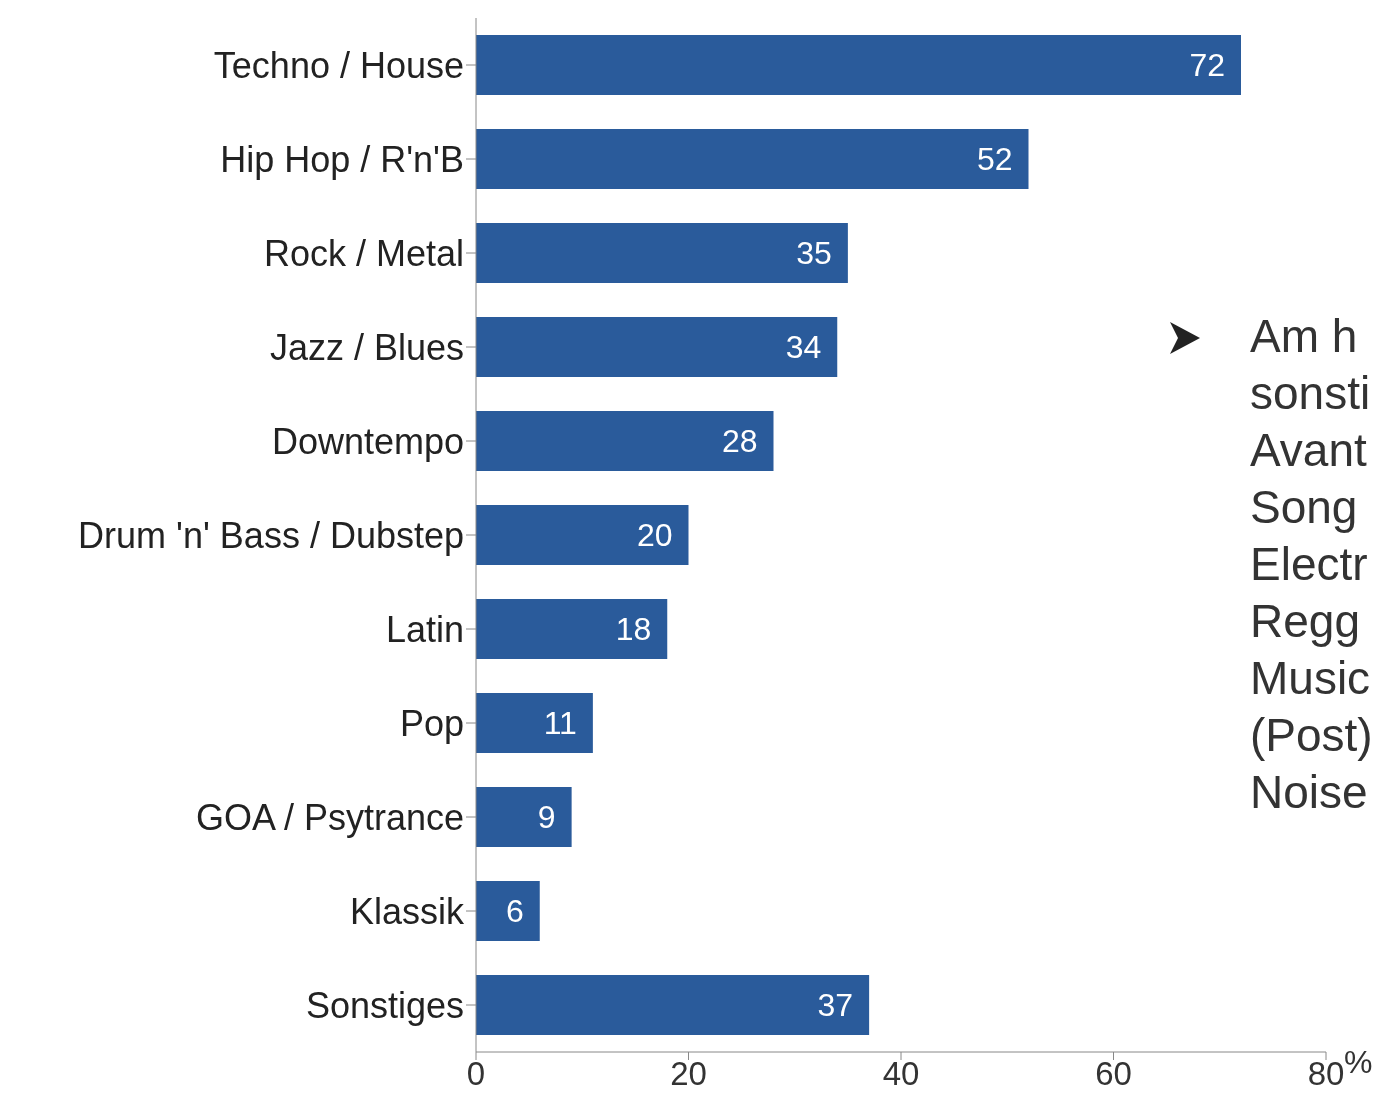 The image size is (1379, 1106). What do you see at coordinates (814, 253) in the screenshot?
I see `data-label: 35` at bounding box center [814, 253].